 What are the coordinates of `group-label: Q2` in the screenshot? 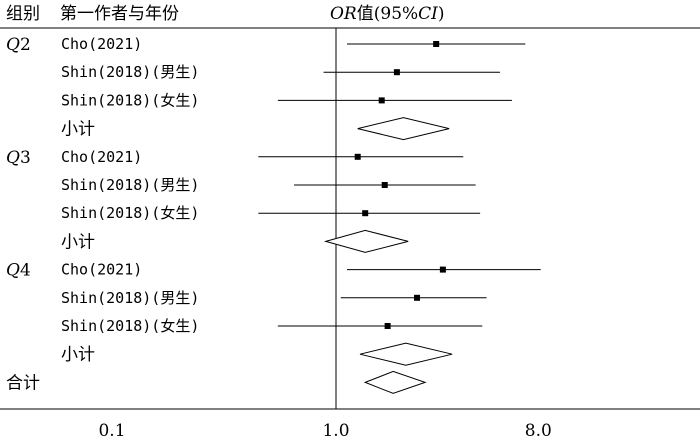 It's located at (18, 45).